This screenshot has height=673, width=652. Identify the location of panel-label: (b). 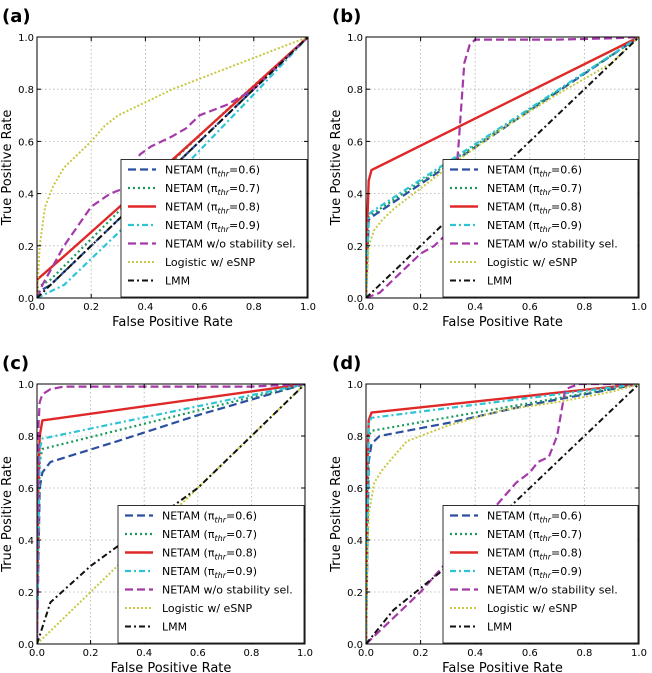
(346, 16).